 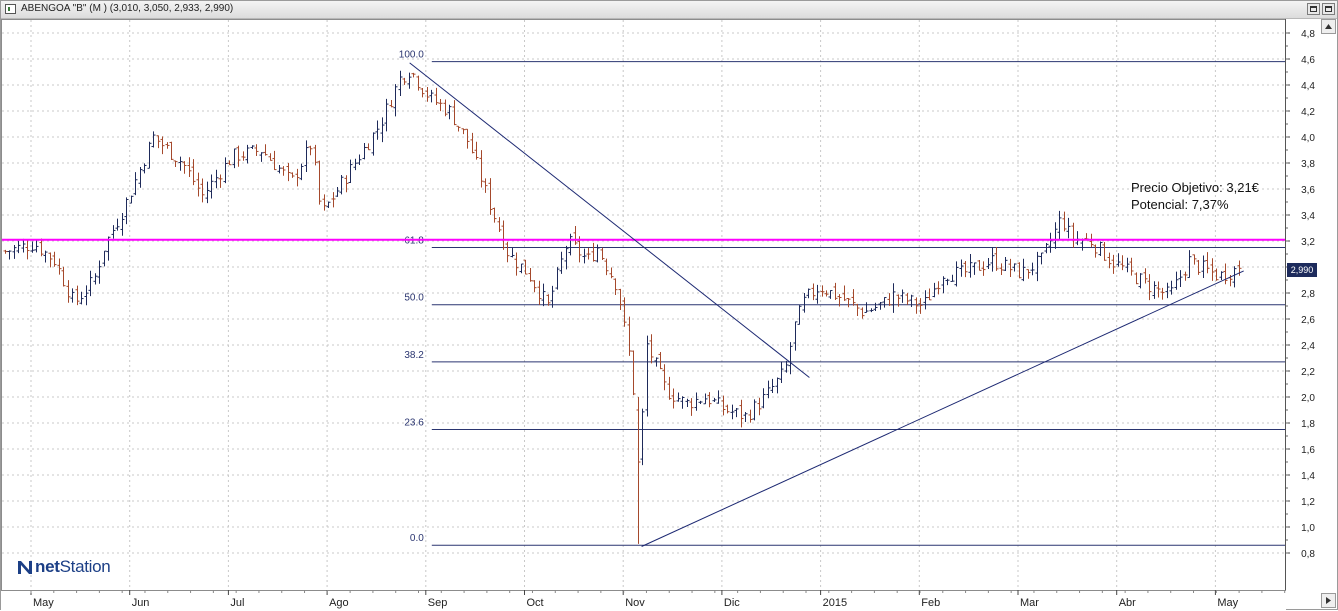 What do you see at coordinates (417, 538) in the screenshot?
I see `fib-level-label: 0.0` at bounding box center [417, 538].